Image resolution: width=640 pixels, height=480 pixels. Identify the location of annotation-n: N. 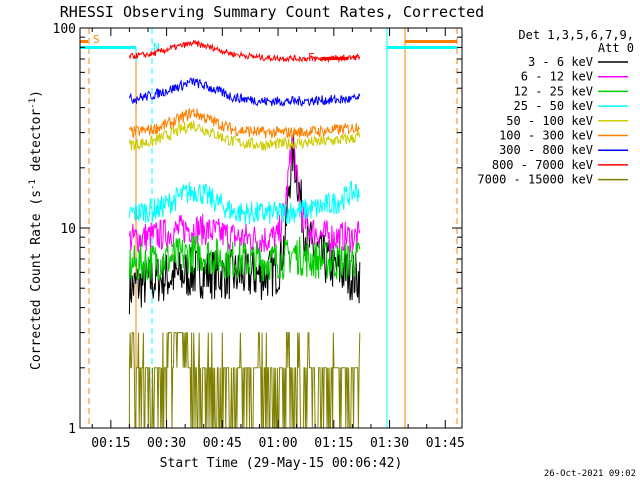
(156, 47).